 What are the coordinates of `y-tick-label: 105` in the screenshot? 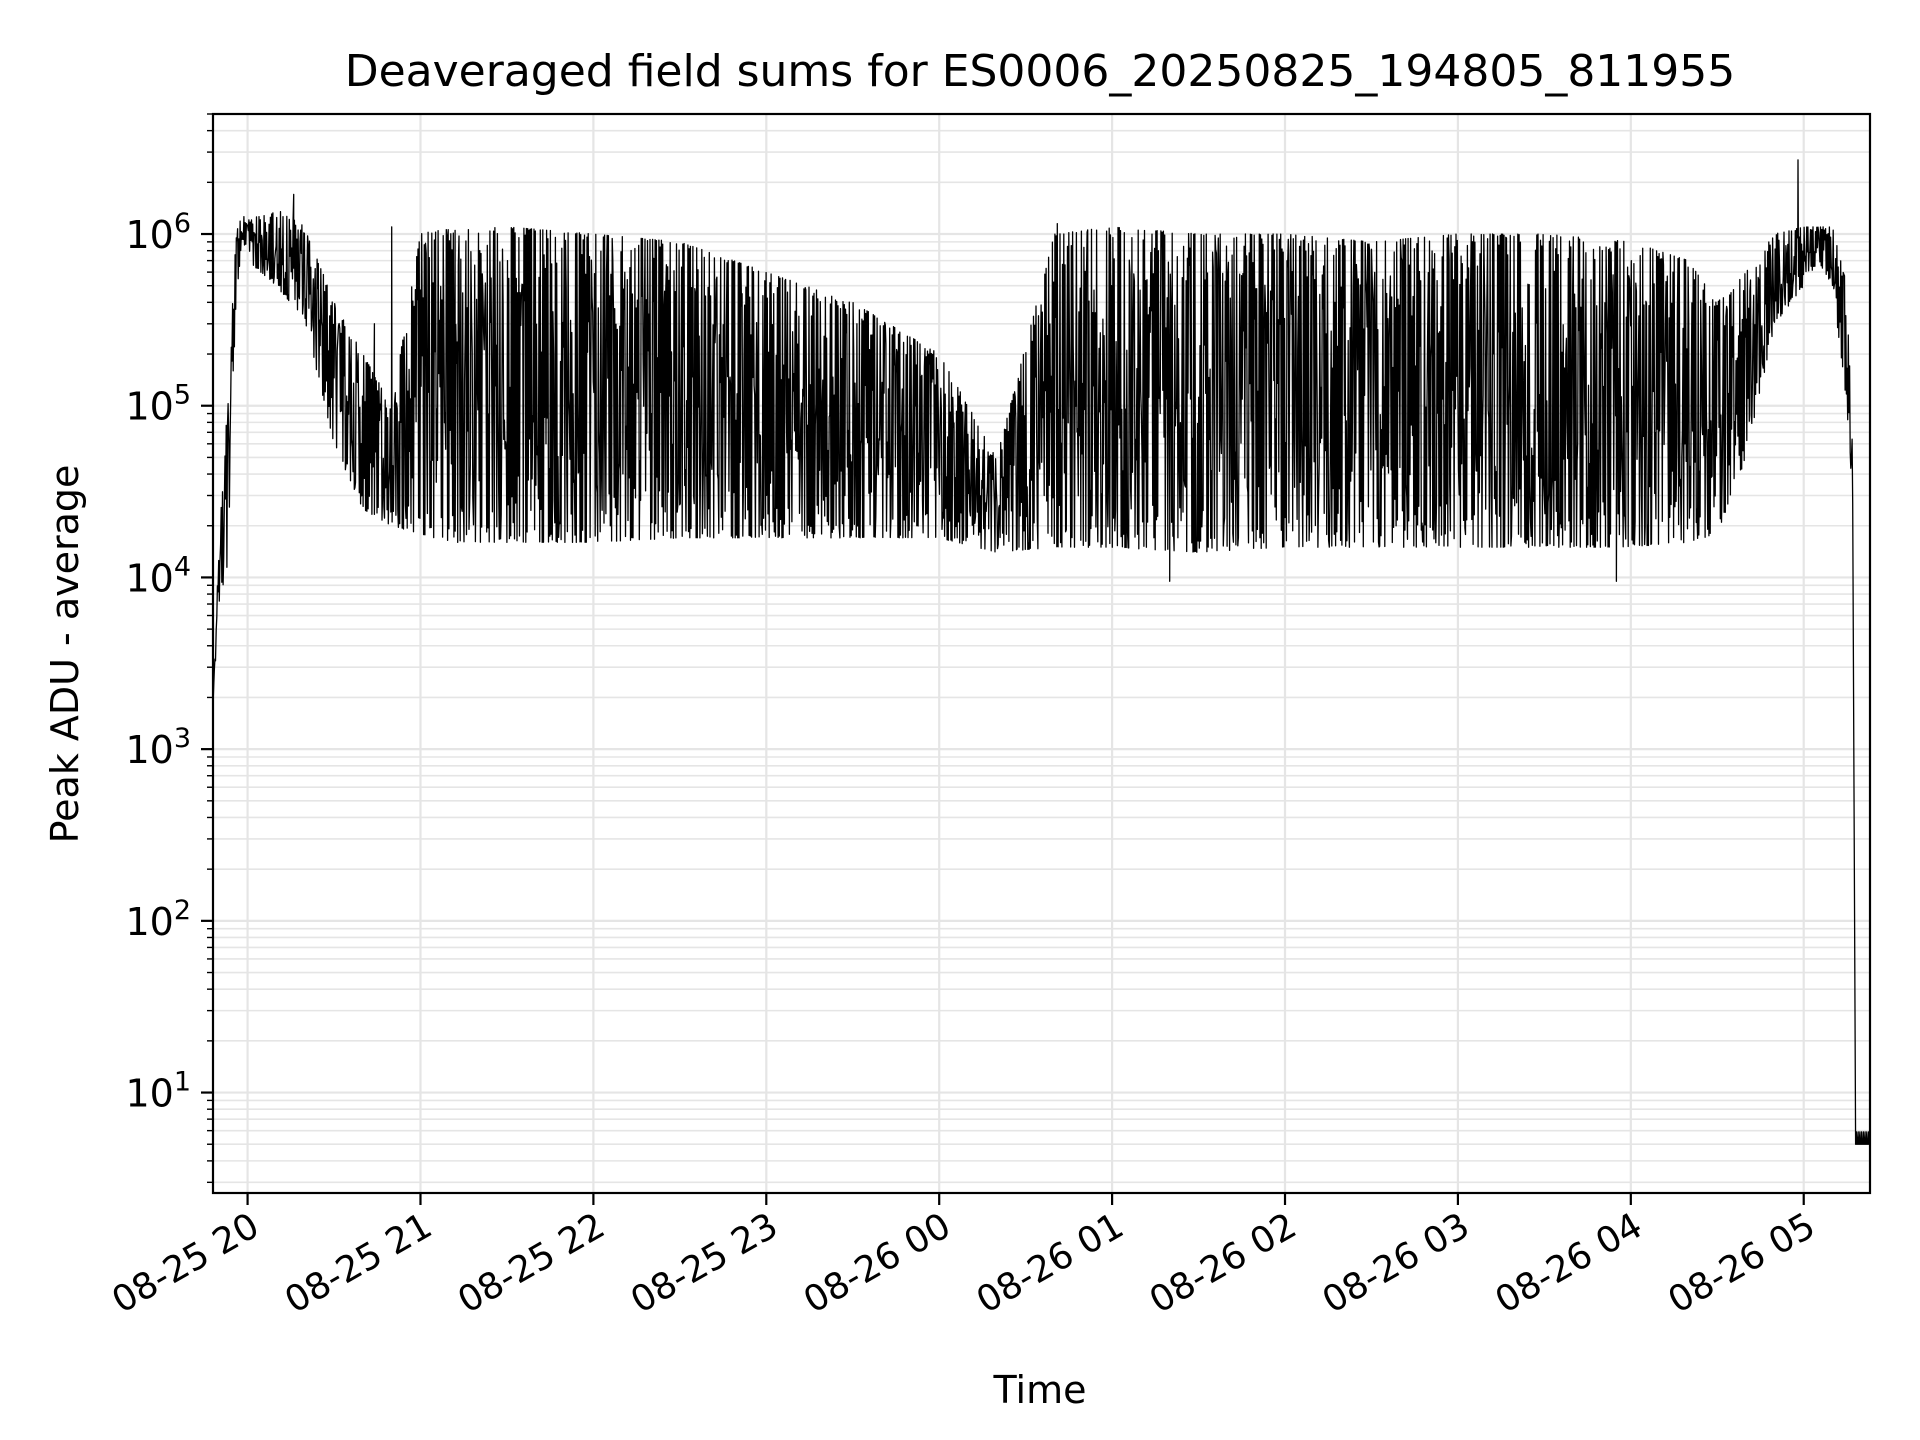 It's located at (158, 404).